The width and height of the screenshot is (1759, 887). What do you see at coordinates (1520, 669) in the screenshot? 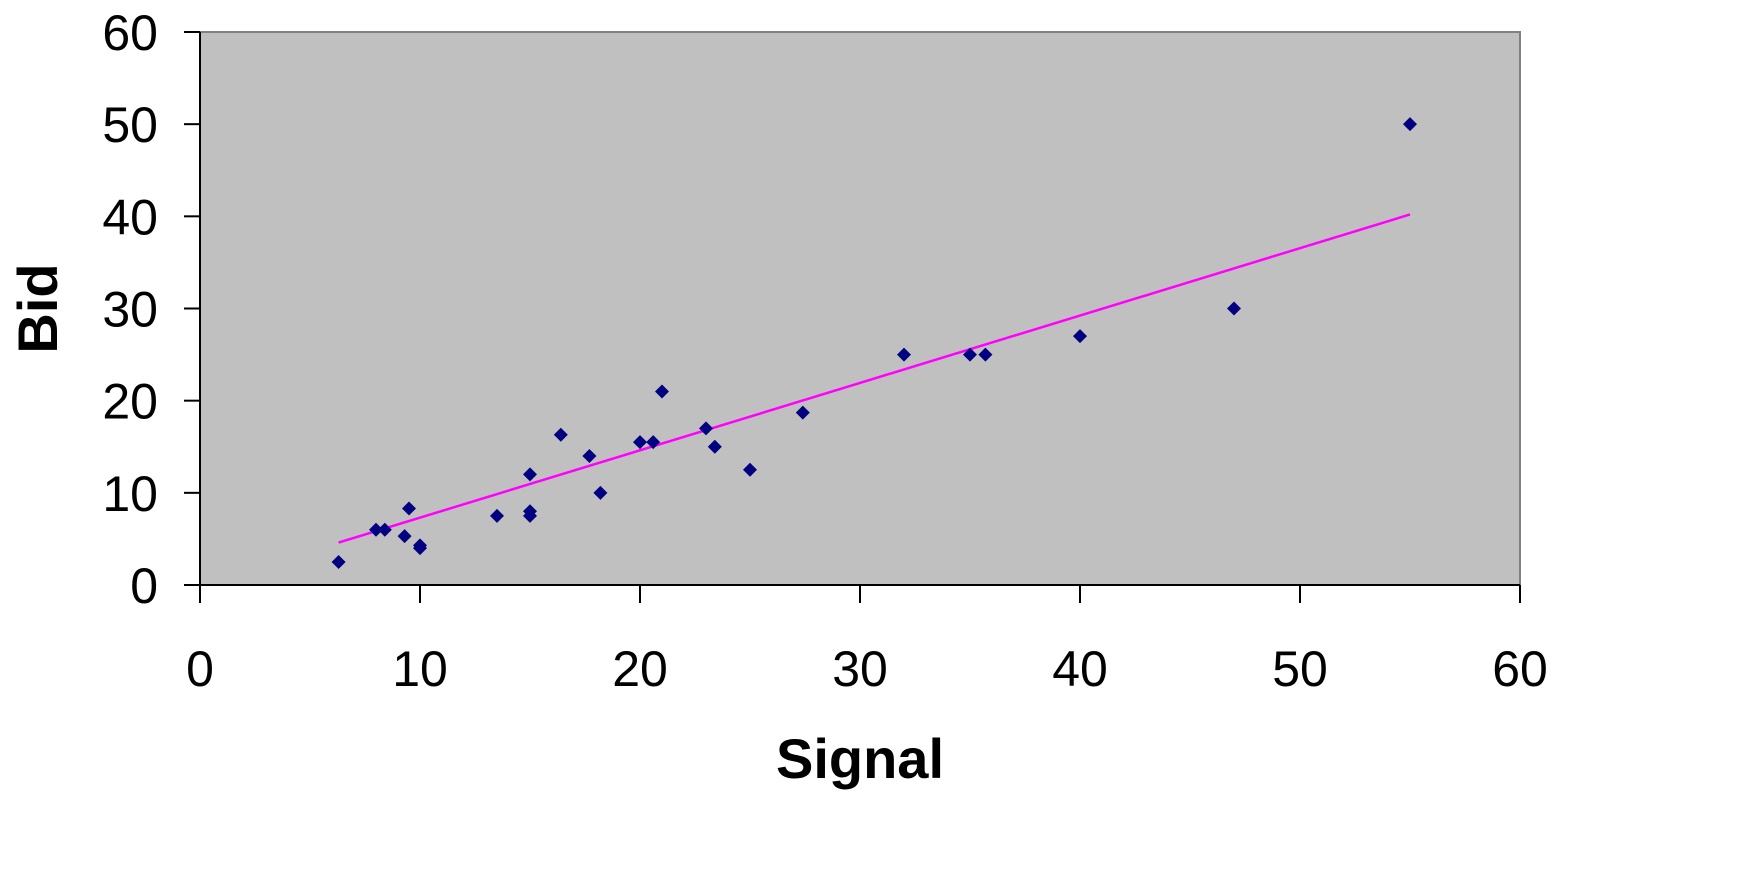
I see `x-tick-label: 60` at bounding box center [1520, 669].